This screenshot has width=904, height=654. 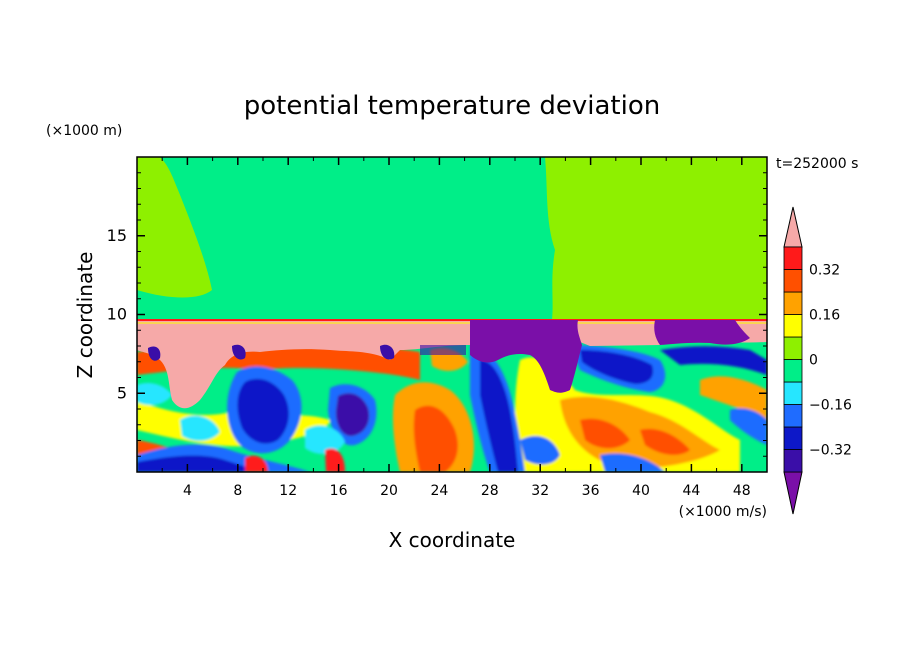 What do you see at coordinates (793, 227) in the screenshot?
I see `colorbar-extend-max` at bounding box center [793, 227].